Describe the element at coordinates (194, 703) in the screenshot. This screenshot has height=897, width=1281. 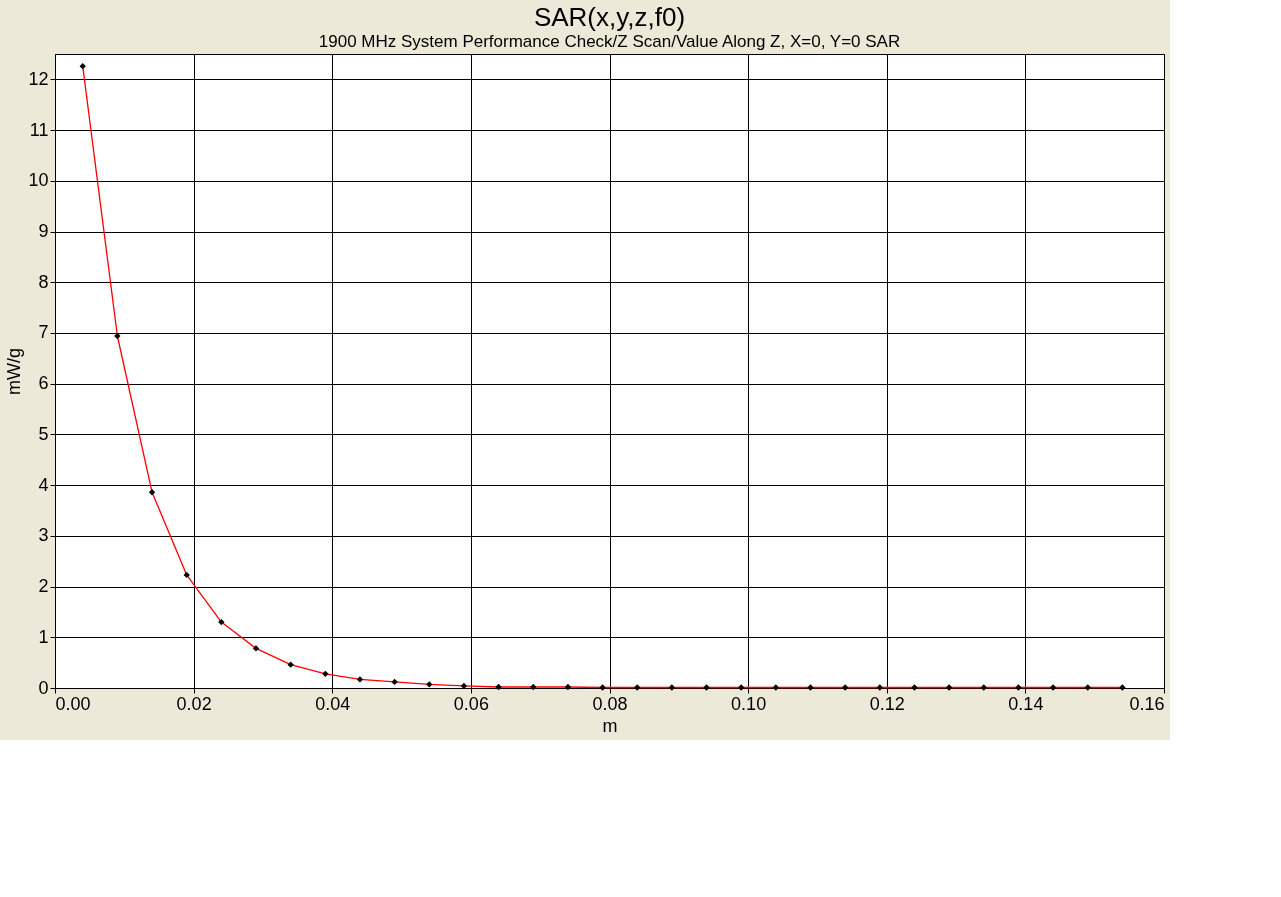
I see `x-tick-label: 0.02` at that location.